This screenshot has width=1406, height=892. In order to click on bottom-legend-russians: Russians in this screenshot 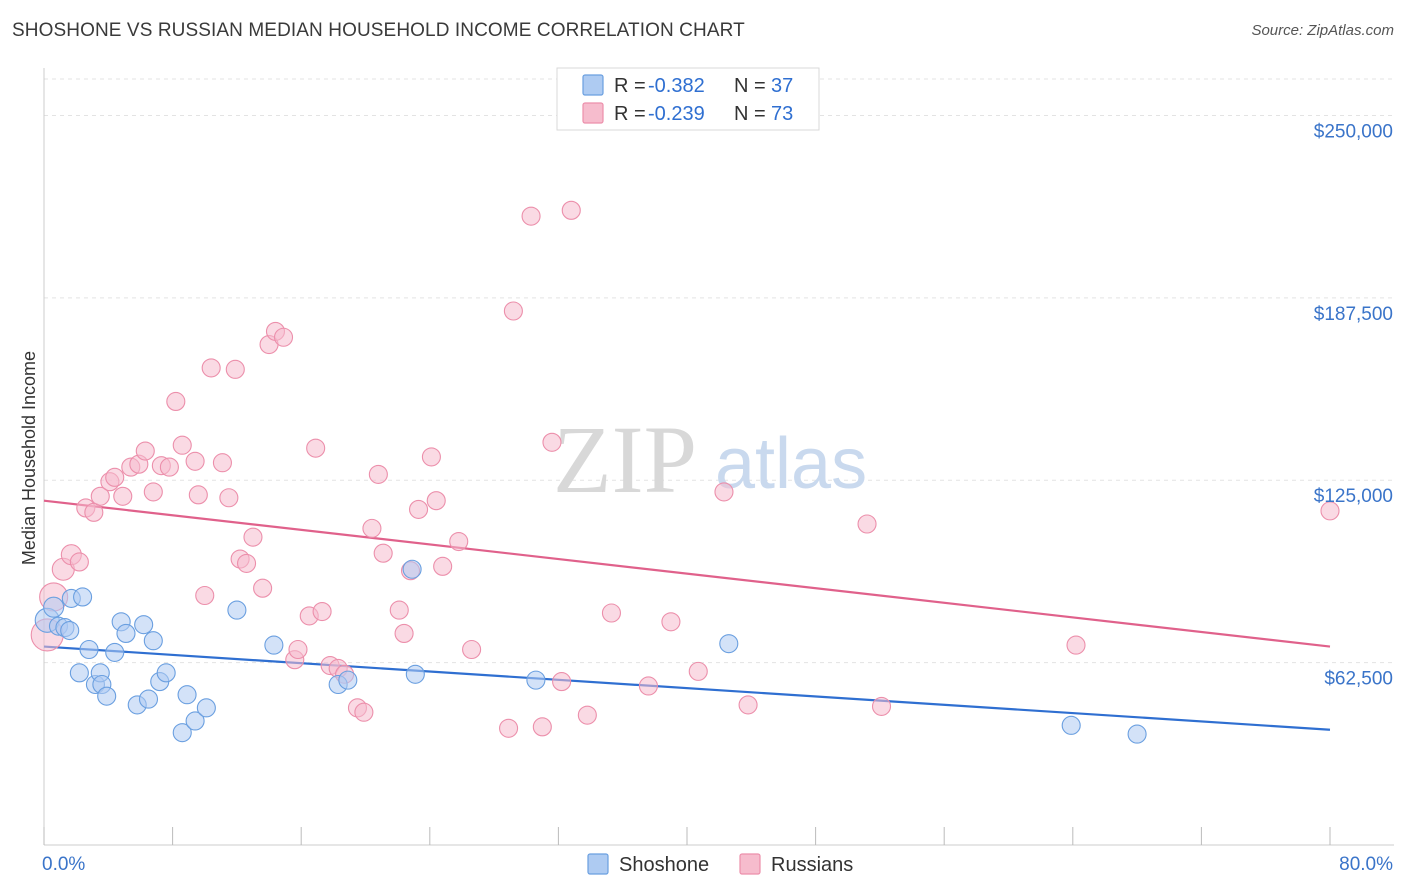, I will do `click(812, 865)`.